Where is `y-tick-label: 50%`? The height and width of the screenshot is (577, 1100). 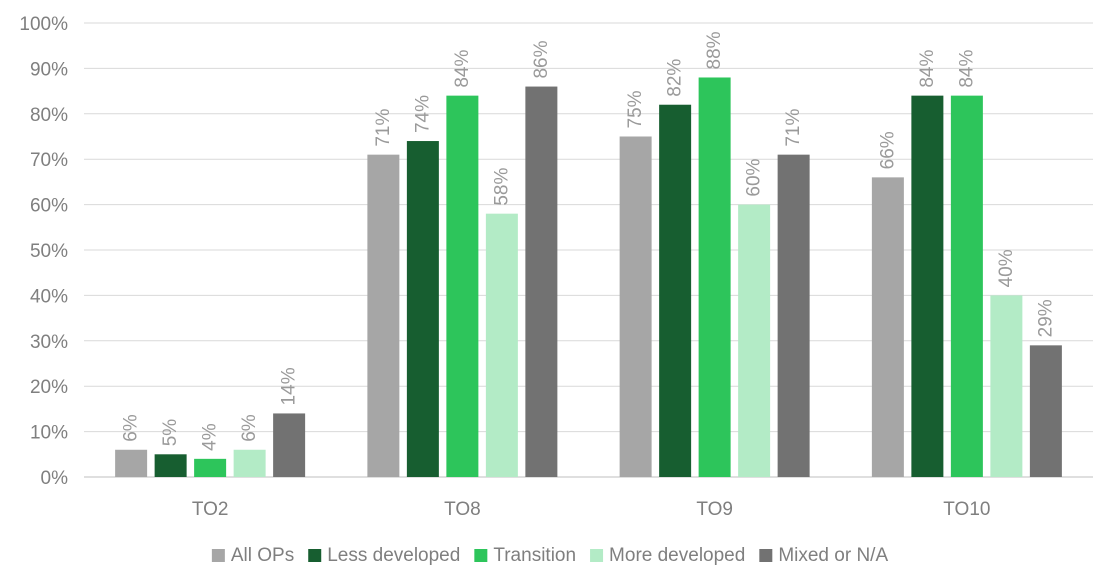
y-tick-label: 50% is located at coordinates (49, 251).